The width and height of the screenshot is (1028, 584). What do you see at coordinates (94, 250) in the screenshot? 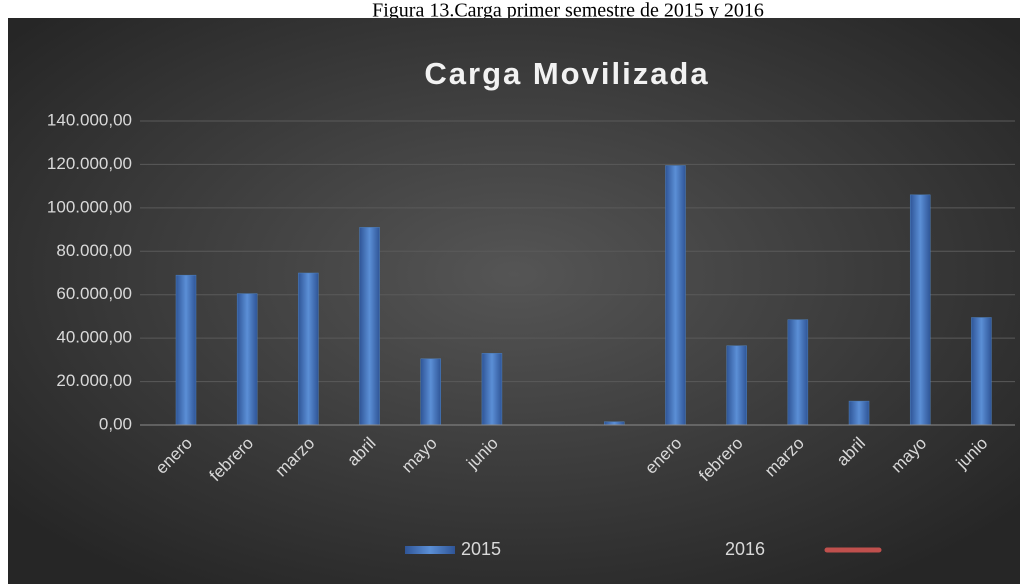
I see `y-tick-label: 80.000,00` at bounding box center [94, 250].